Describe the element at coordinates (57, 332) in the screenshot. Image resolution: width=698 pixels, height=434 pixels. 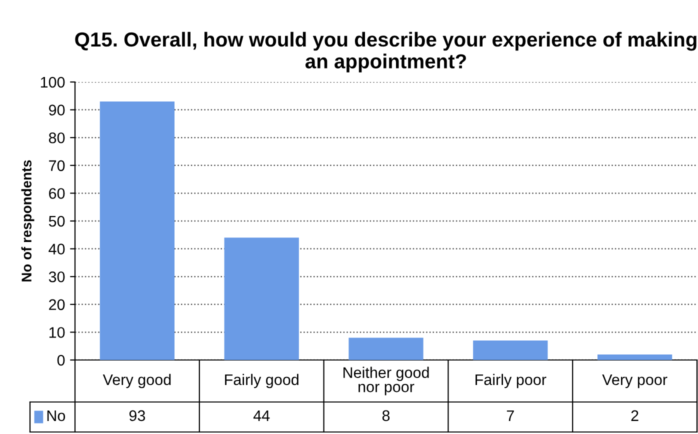
I see `y-tick-label: 10` at that location.